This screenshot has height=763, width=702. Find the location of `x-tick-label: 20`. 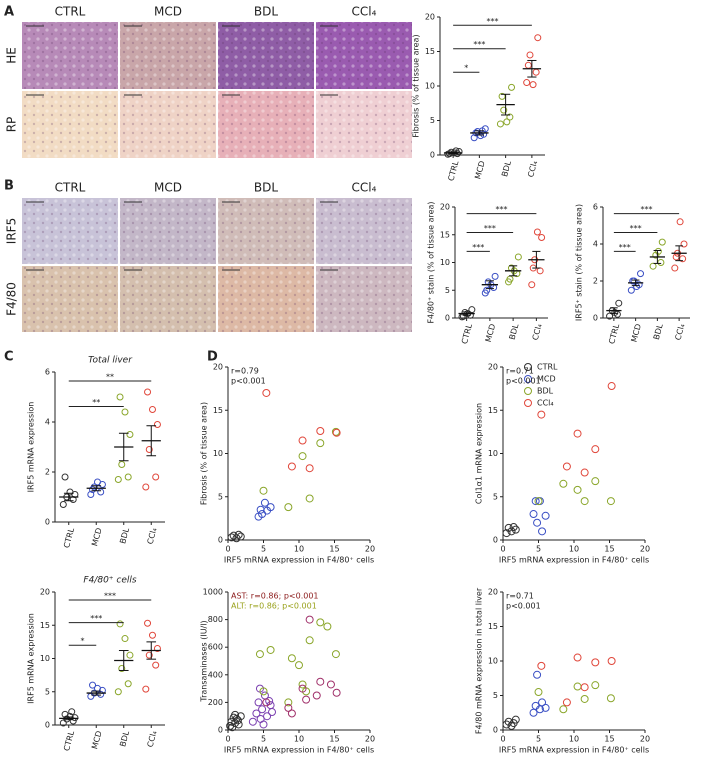

x-tick-label: 20 is located at coordinates (645, 549).